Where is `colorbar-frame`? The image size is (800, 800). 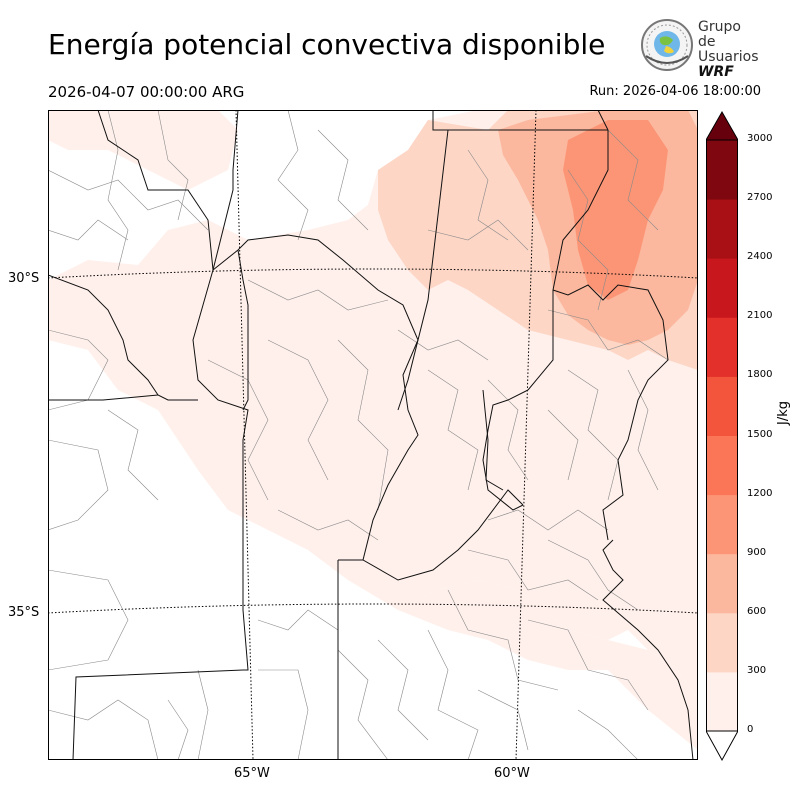
colorbar-frame is located at coordinates (722, 435).